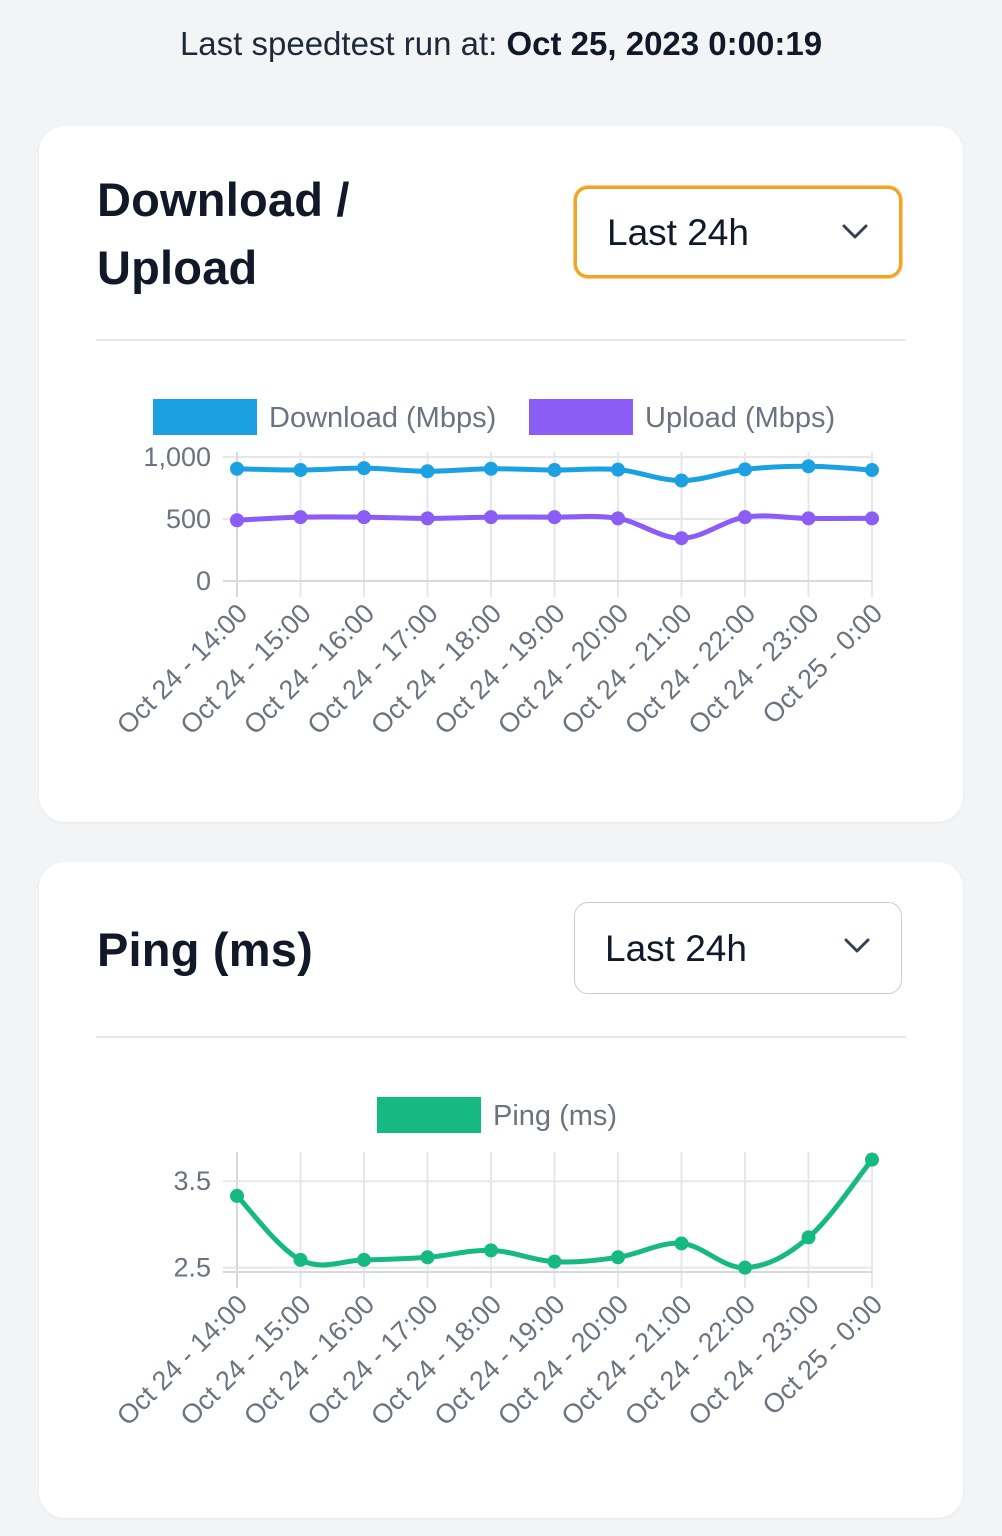 This screenshot has height=1536, width=1002. Describe the element at coordinates (382, 418) in the screenshot. I see `legend-label: Download (Mbps)` at that location.